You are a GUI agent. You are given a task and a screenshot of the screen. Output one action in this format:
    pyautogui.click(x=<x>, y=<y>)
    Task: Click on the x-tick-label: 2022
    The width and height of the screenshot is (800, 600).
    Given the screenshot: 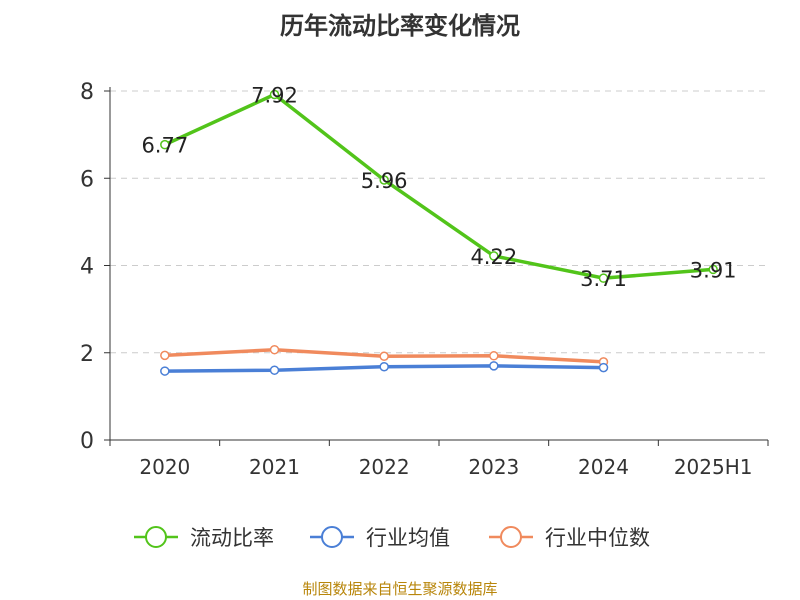 What is the action you would take?
    pyautogui.click(x=384, y=467)
    